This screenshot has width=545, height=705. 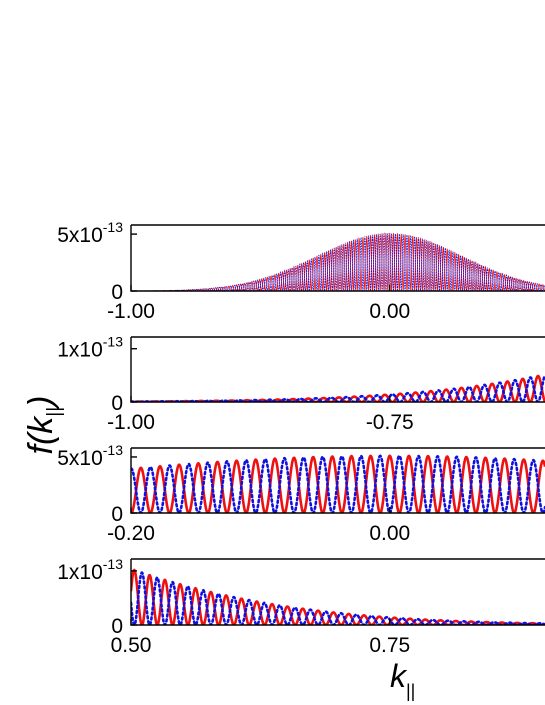 What do you see at coordinates (54, 412) in the screenshot?
I see `y-axis-label-sub: ||` at bounding box center [54, 412].